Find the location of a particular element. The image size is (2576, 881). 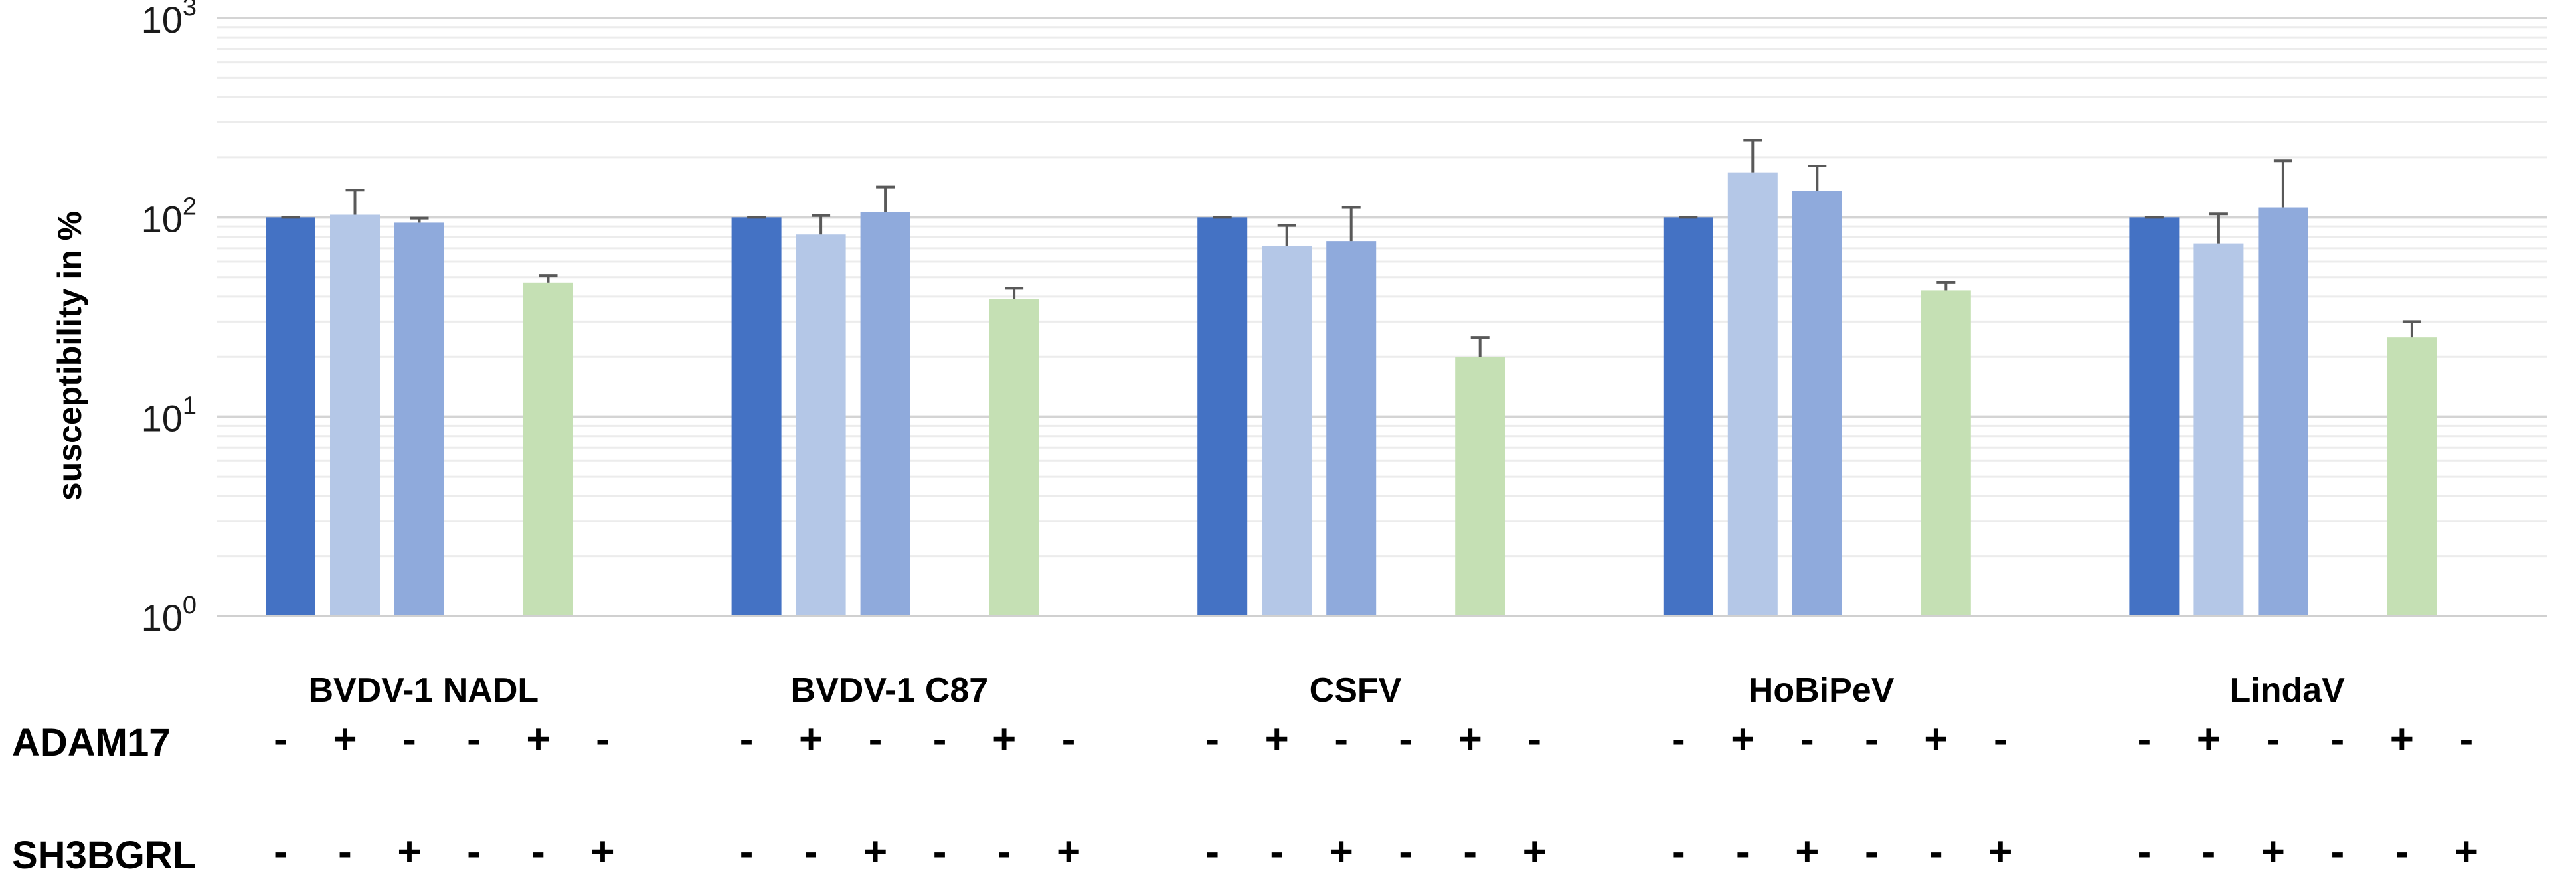

category-labels: BVDV-1 NADL BVDV-1 C87 CSFV HoBiPeV LindaV is located at coordinates (1326, 690).